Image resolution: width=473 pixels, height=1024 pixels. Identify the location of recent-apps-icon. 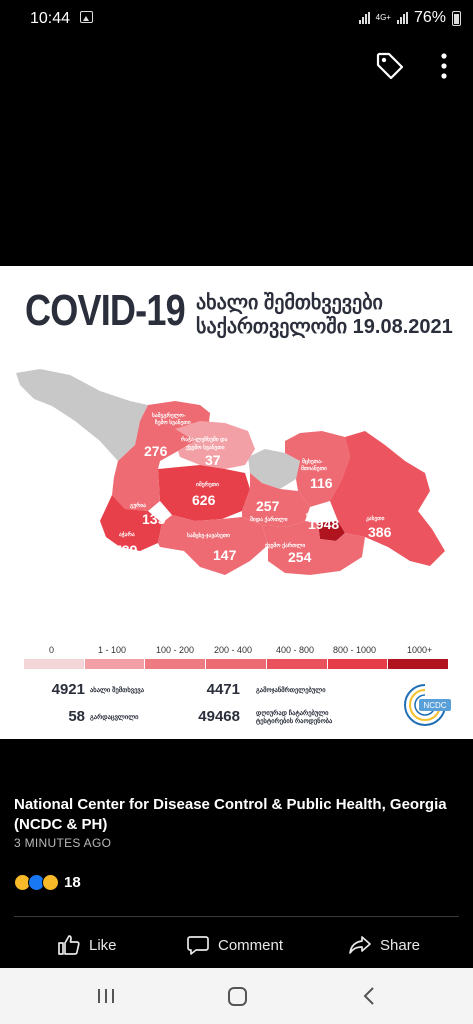
(106, 996).